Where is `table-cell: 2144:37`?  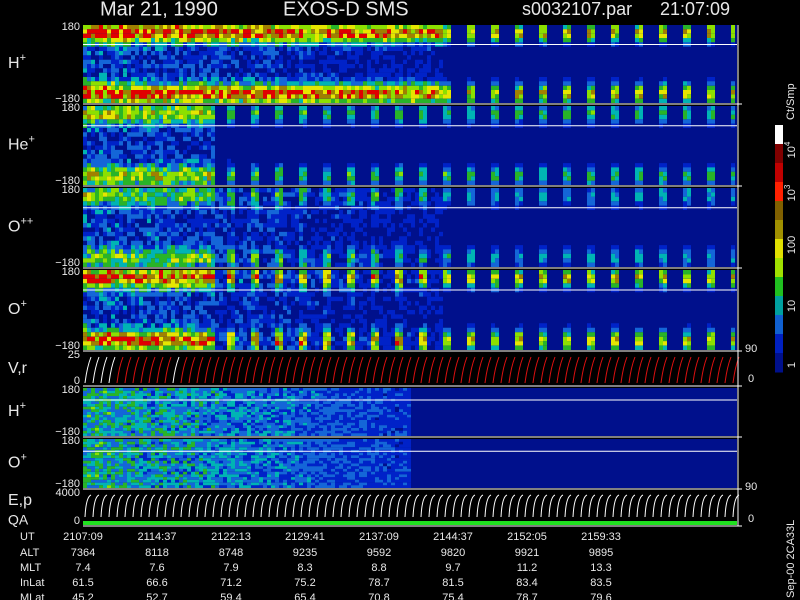 table-cell: 2144:37 is located at coordinates (453, 537).